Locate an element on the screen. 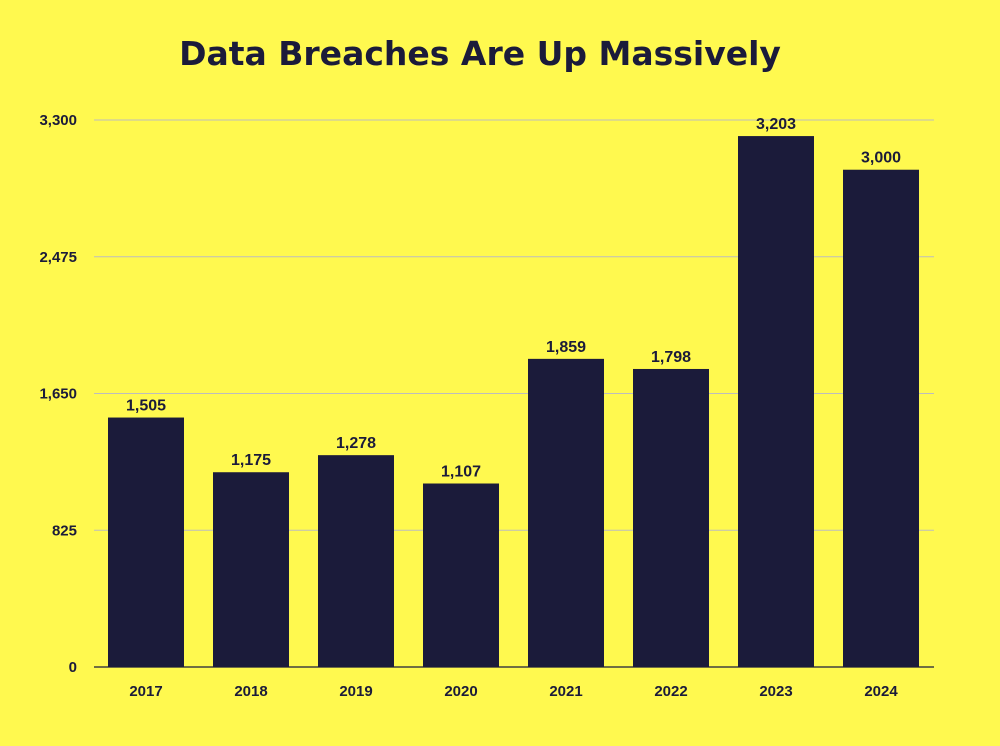  data-label: 1,798 is located at coordinates (671, 357).